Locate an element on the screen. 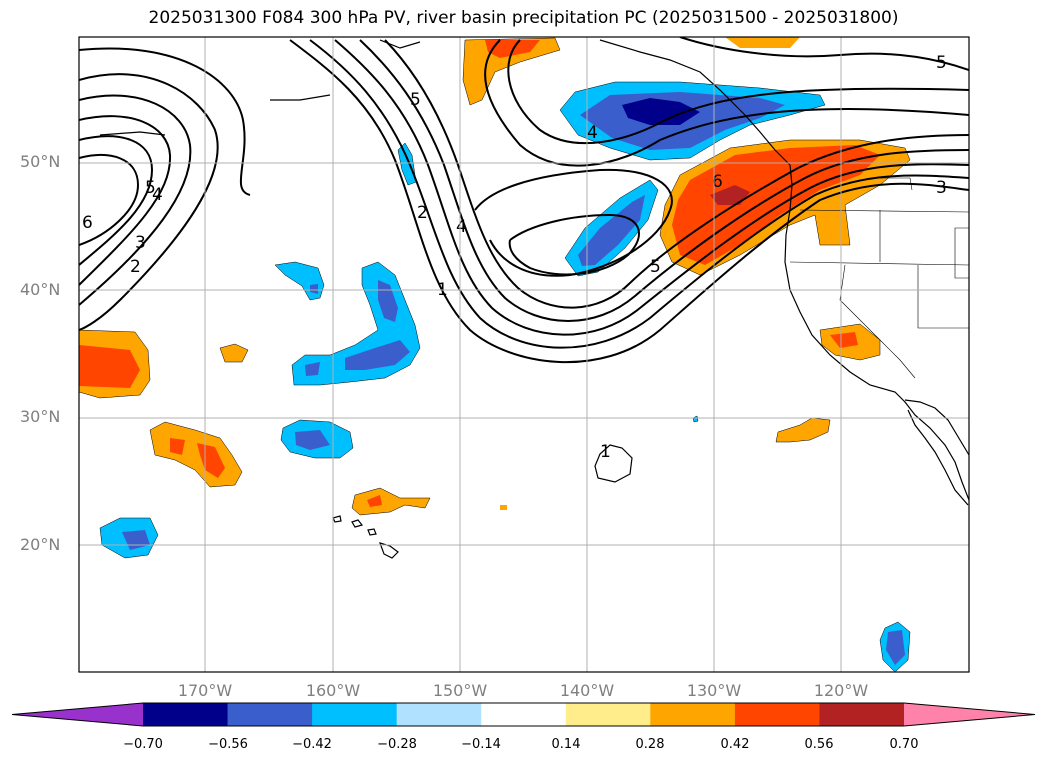 This screenshot has height=765, width=1047. colorbar-tick-label: −0.14 is located at coordinates (481, 744).